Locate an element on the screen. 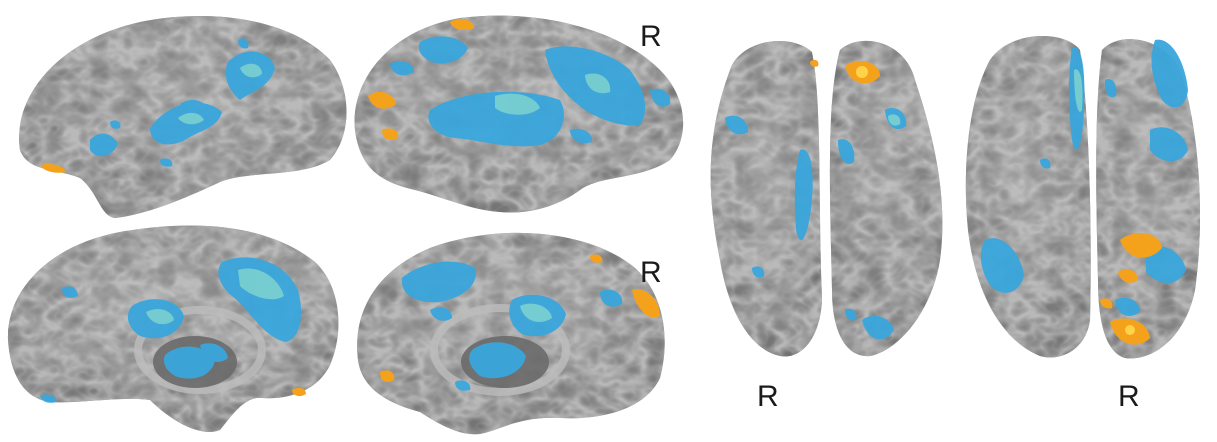  left-lateral-view is located at coordinates (183, 117).